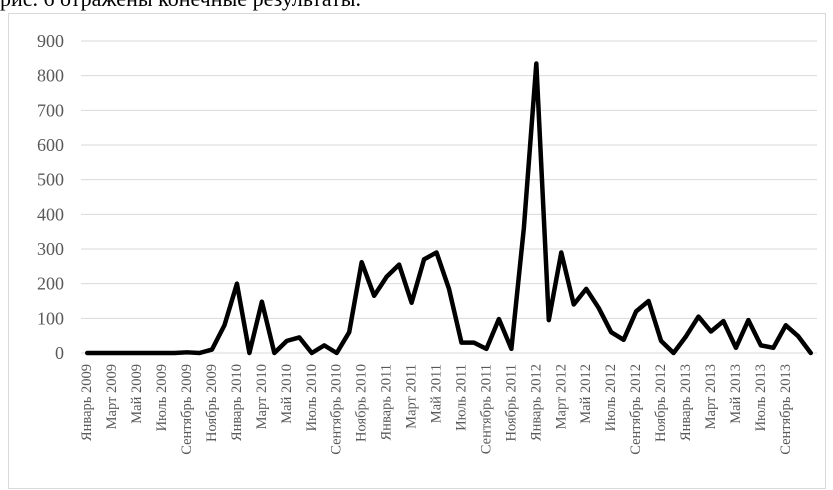  I want to click on x-tick-label: Май 2011, so click(437, 393).